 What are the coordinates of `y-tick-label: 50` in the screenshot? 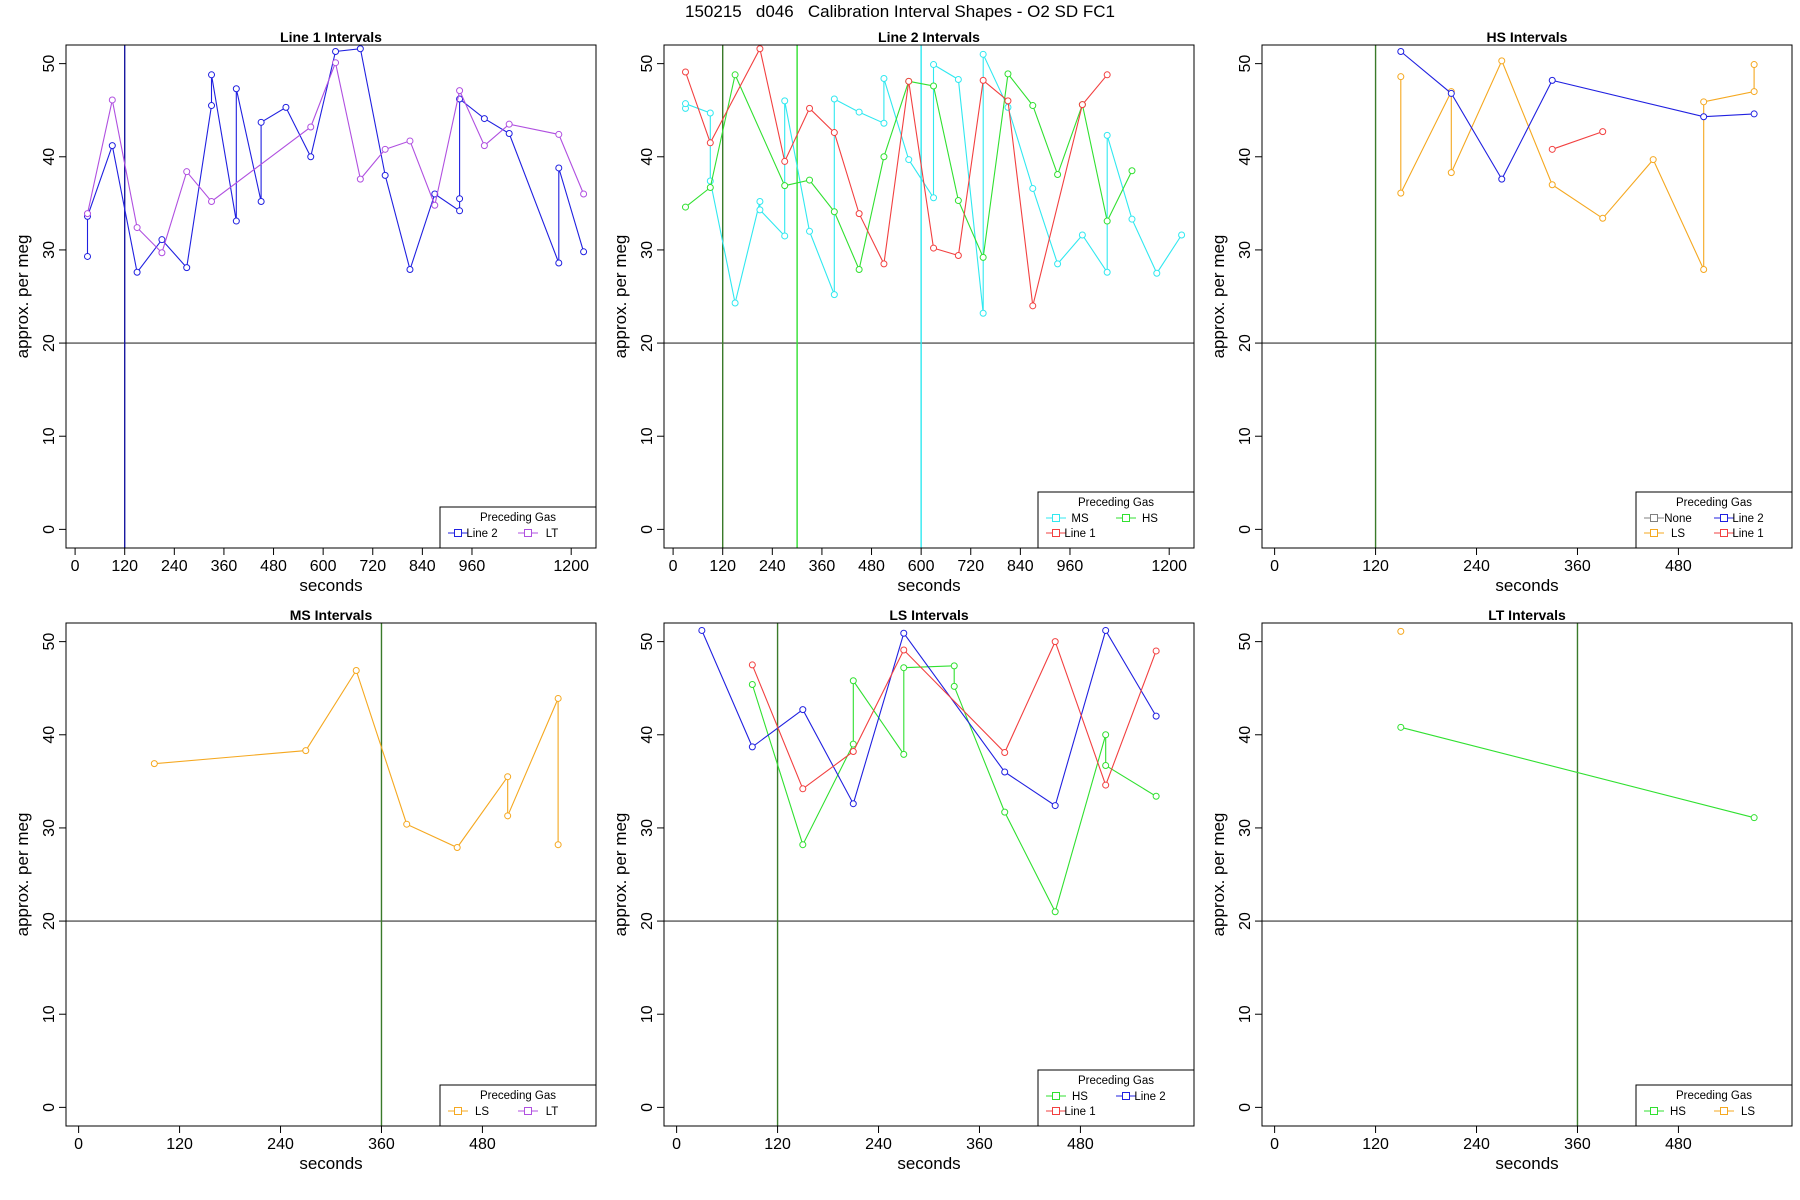 It's located at (49, 642).